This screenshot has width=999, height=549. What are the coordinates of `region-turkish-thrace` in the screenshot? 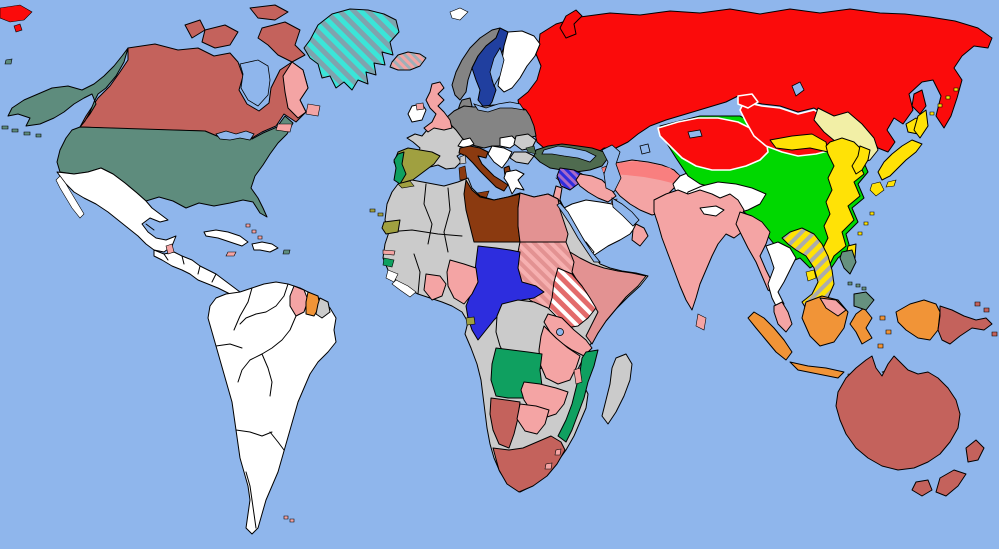 It's located at (531, 150).